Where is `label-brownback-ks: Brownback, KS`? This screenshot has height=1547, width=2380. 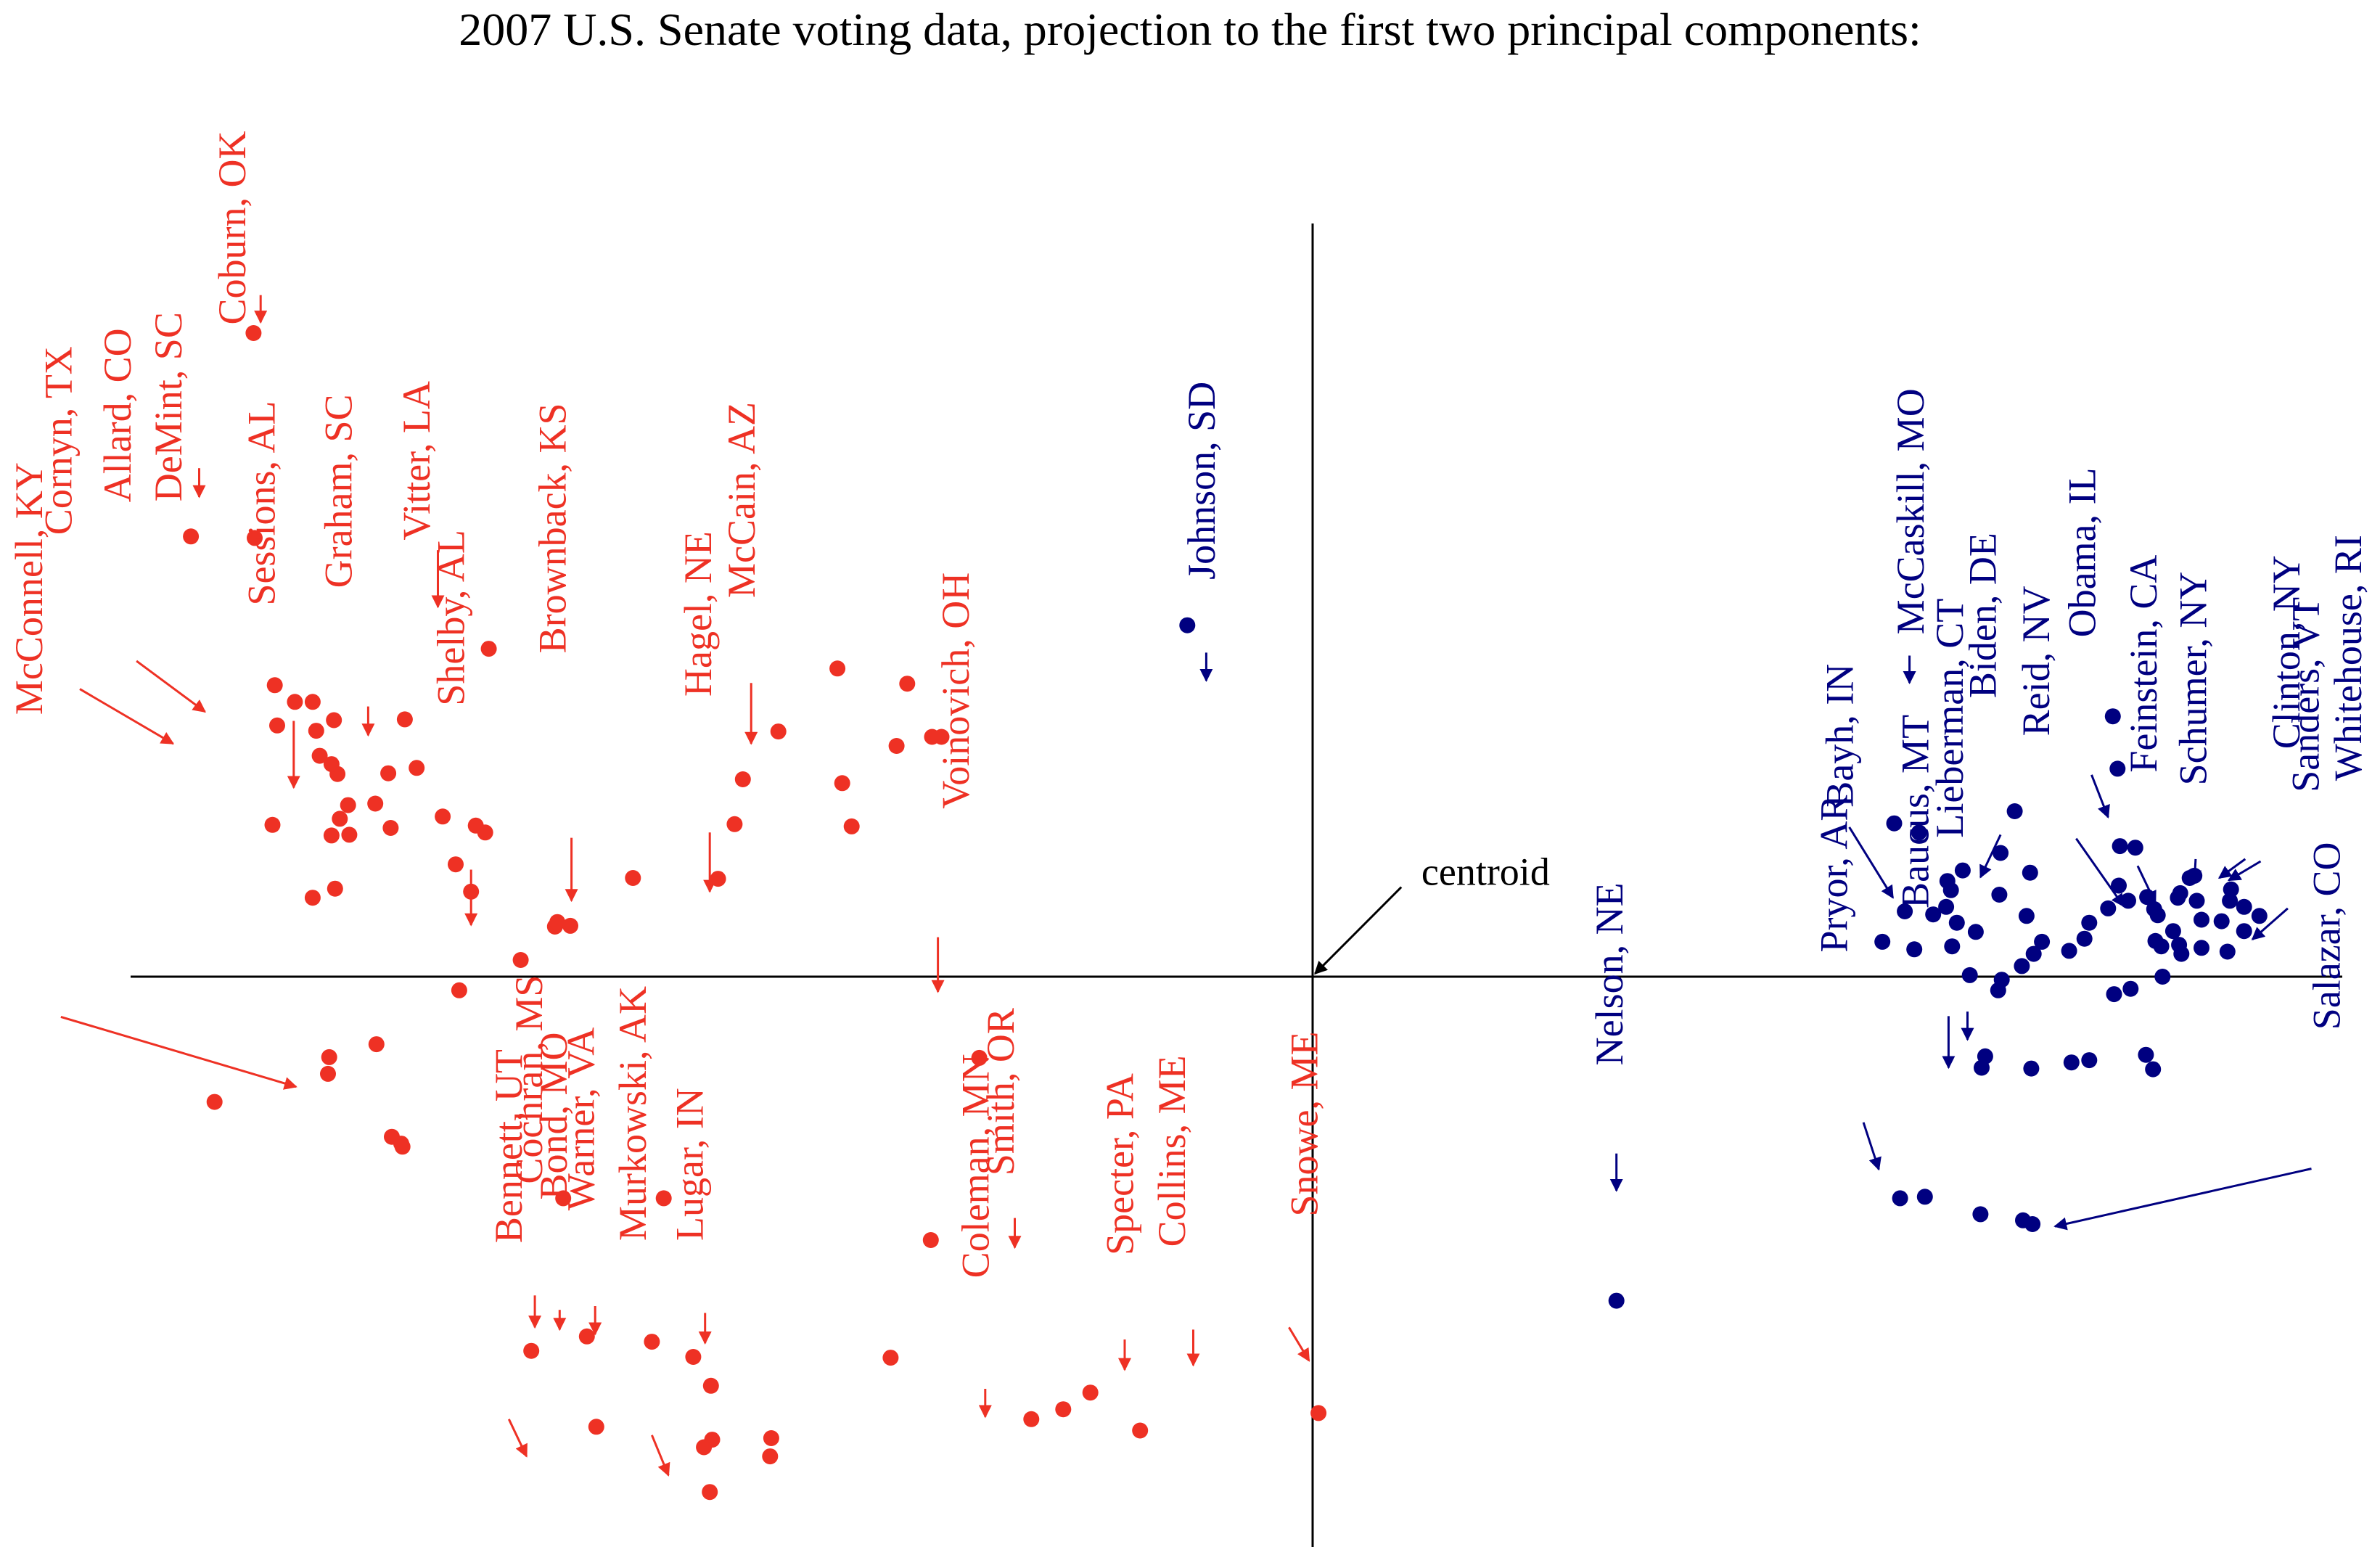
label-brownback-ks: Brownback, KS is located at coordinates (553, 528).